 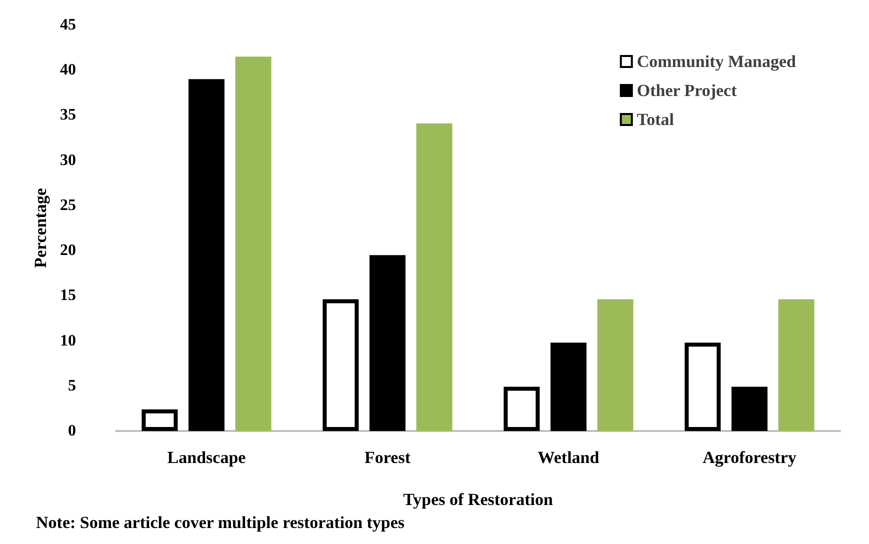 I want to click on y-tick-label: 30, so click(x=68, y=160).